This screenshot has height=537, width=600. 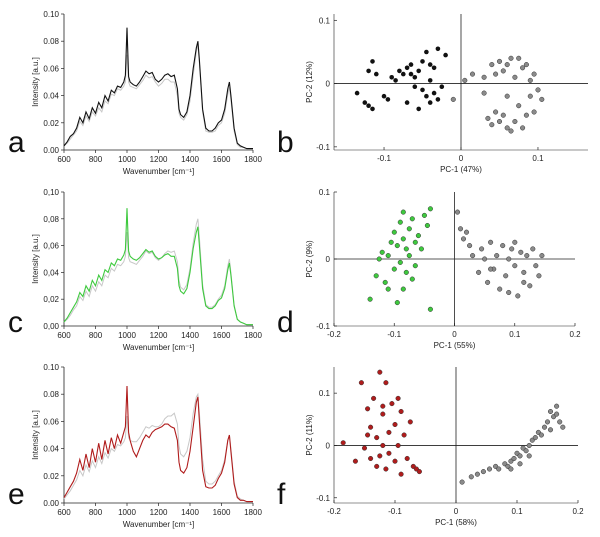 I want to click on x-tick-label: 600, so click(x=64, y=335).